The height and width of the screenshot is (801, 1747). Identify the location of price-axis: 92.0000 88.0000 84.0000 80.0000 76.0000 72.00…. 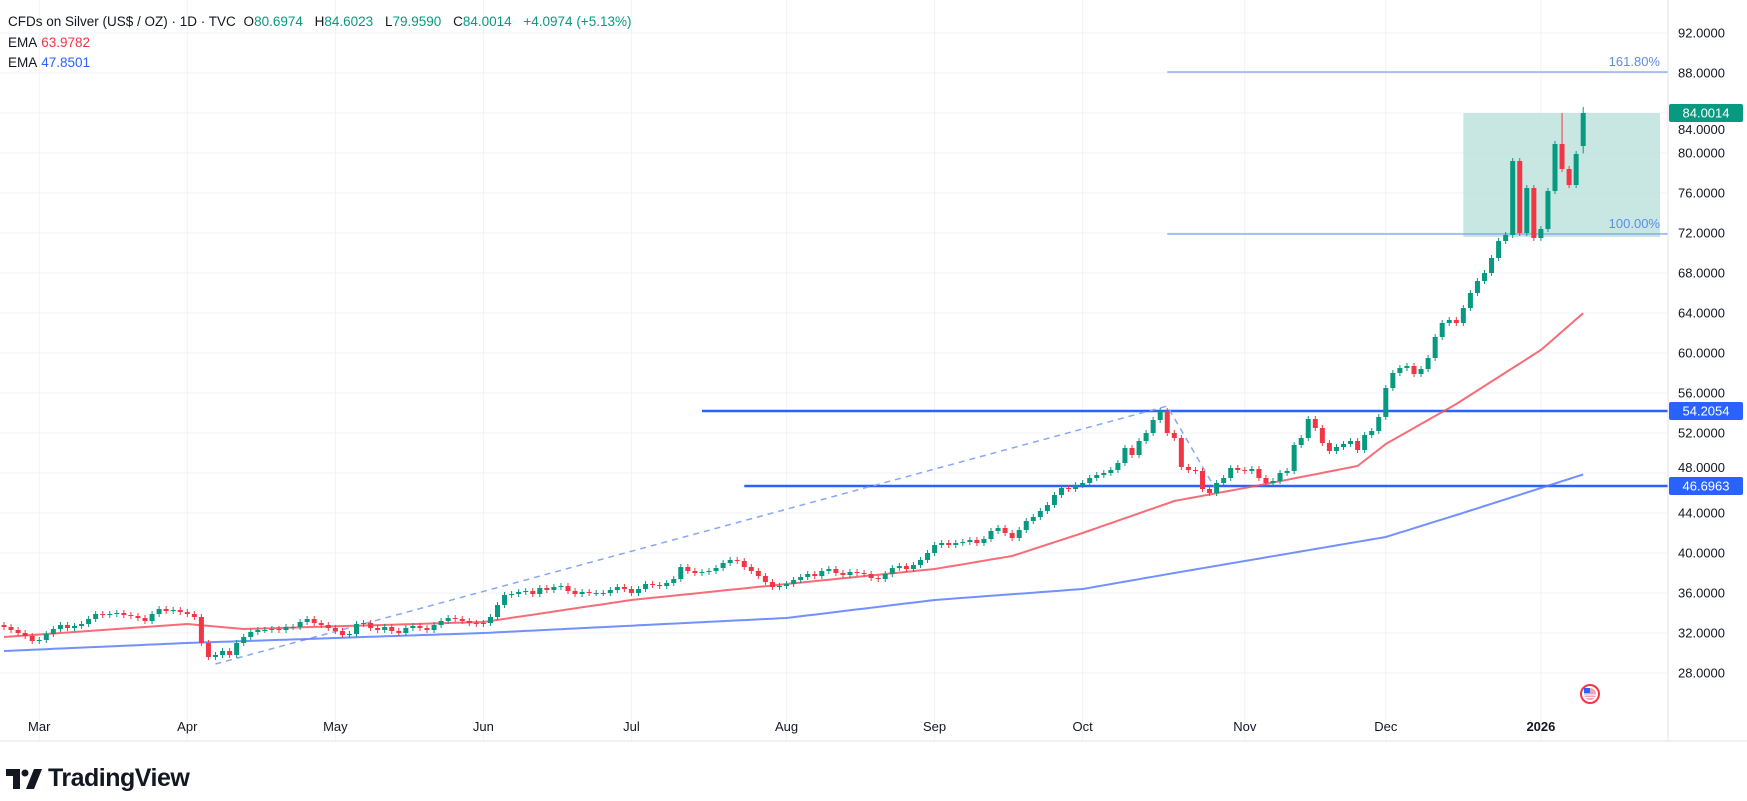
(1701, 353).